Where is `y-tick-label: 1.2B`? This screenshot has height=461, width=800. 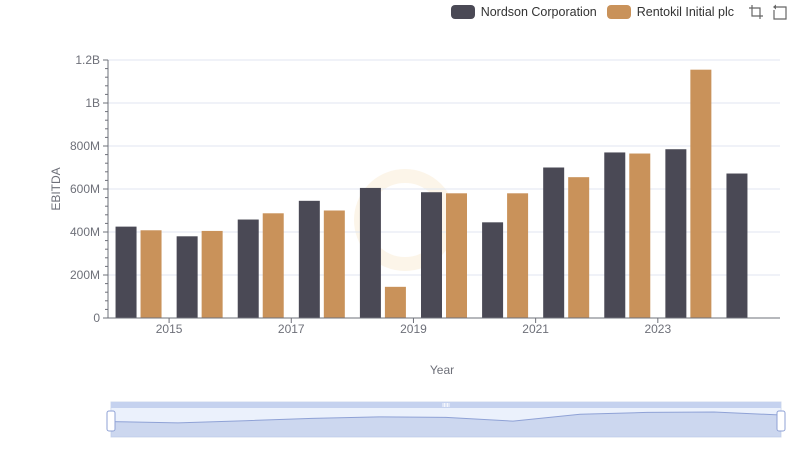
y-tick-label: 1.2B is located at coordinates (87, 60).